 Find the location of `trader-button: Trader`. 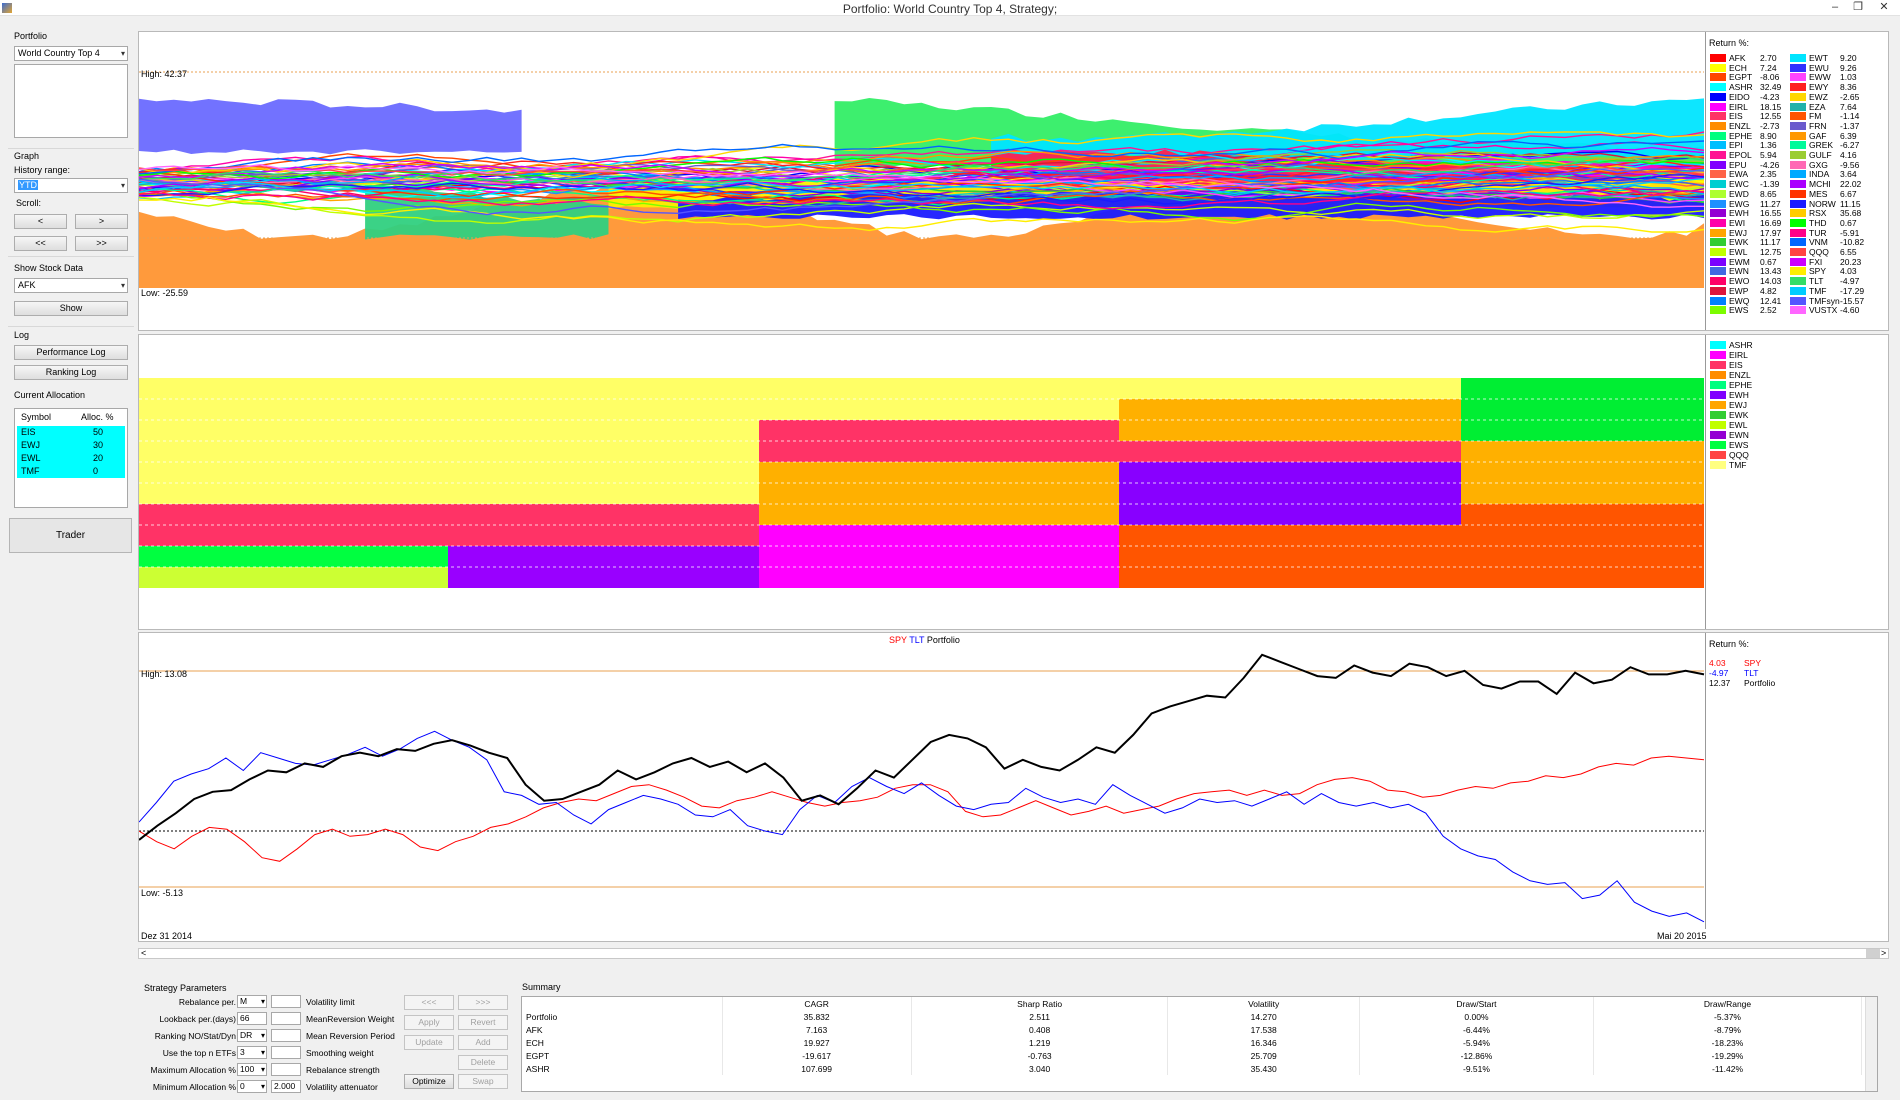

trader-button: Trader is located at coordinates (70, 535).